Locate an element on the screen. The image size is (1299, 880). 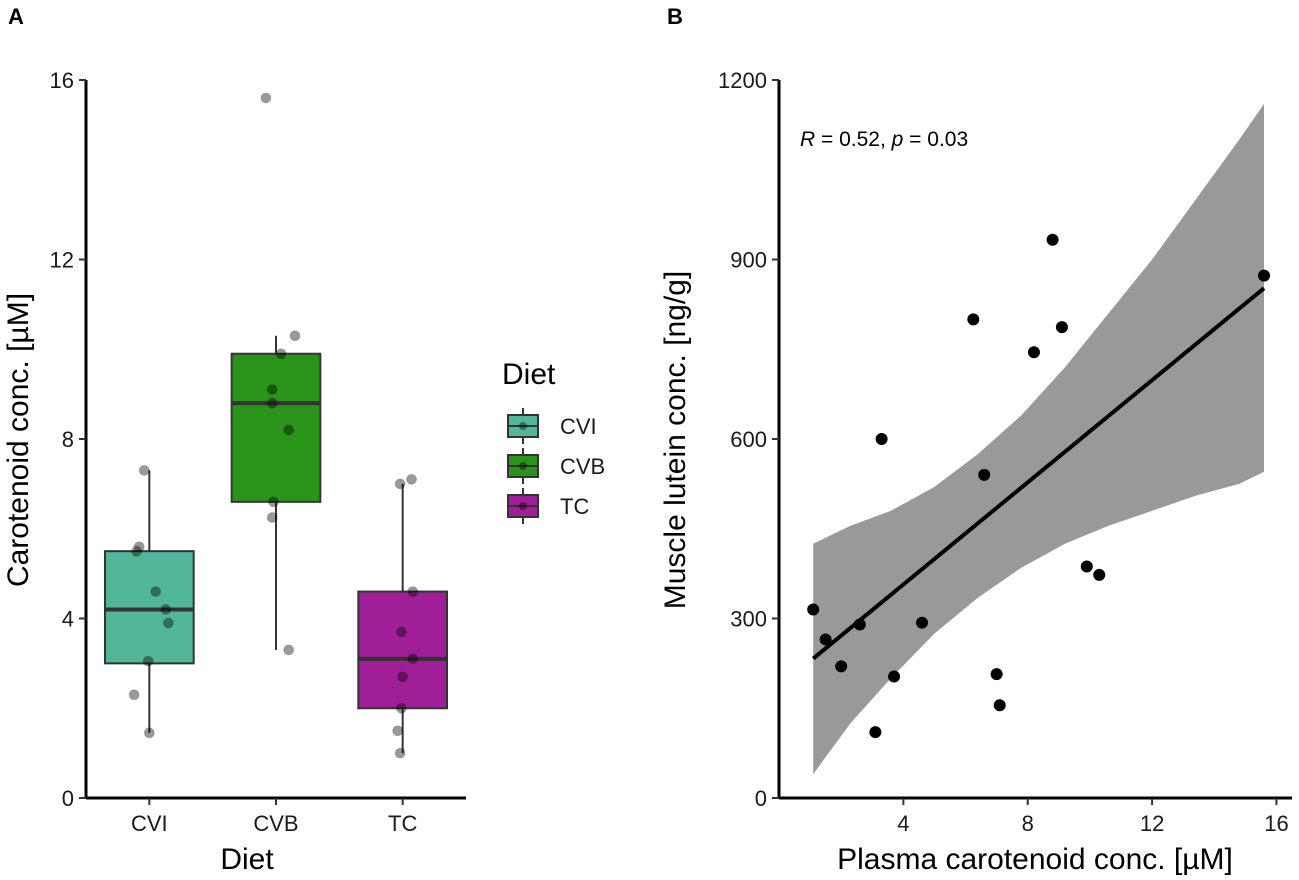
legend-label: TC is located at coordinates (574, 506).